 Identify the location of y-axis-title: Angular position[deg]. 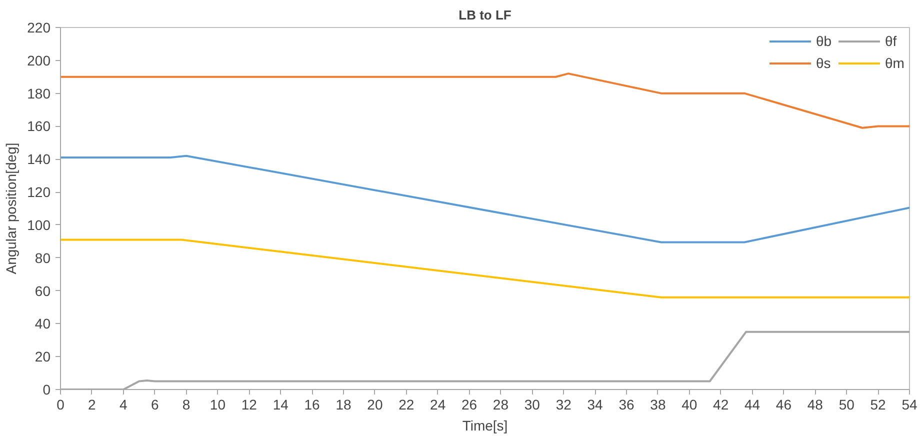
(11, 208).